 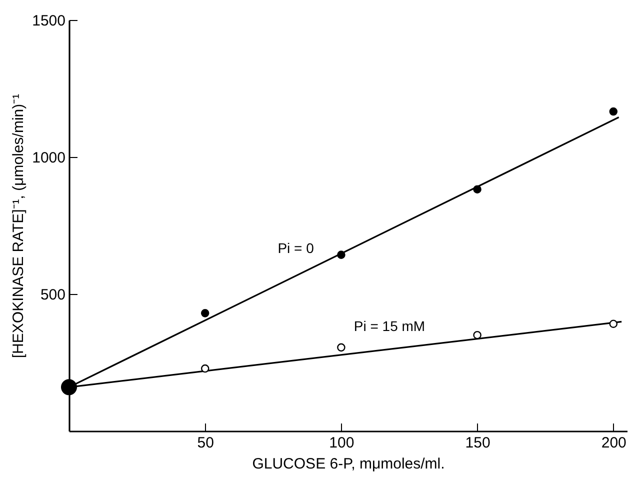 What do you see at coordinates (49, 21) in the screenshot?
I see `y-tick-label: 1500` at bounding box center [49, 21].